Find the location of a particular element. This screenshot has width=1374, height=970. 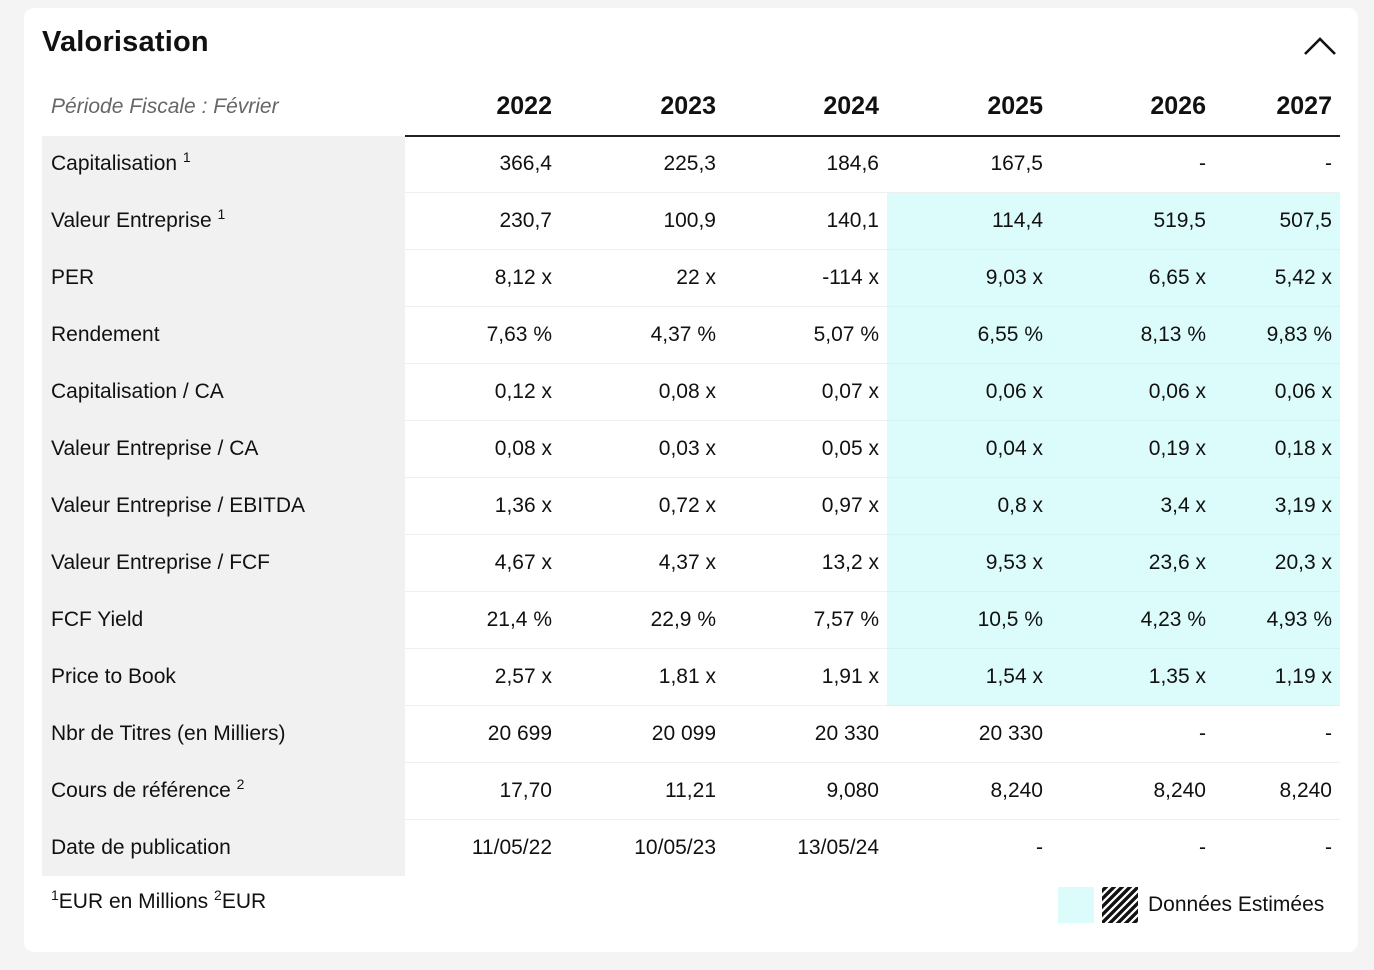

footnote-marker: 2 is located at coordinates (240, 783).